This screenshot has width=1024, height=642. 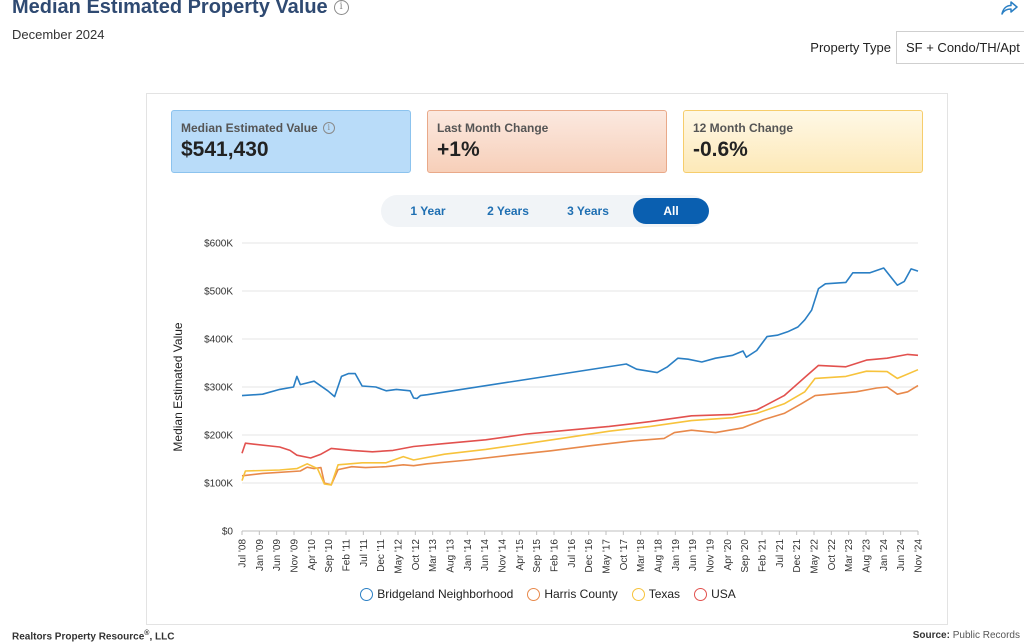 What do you see at coordinates (468, 555) in the screenshot?
I see `x-tick-label: Jan '14` at bounding box center [468, 555].